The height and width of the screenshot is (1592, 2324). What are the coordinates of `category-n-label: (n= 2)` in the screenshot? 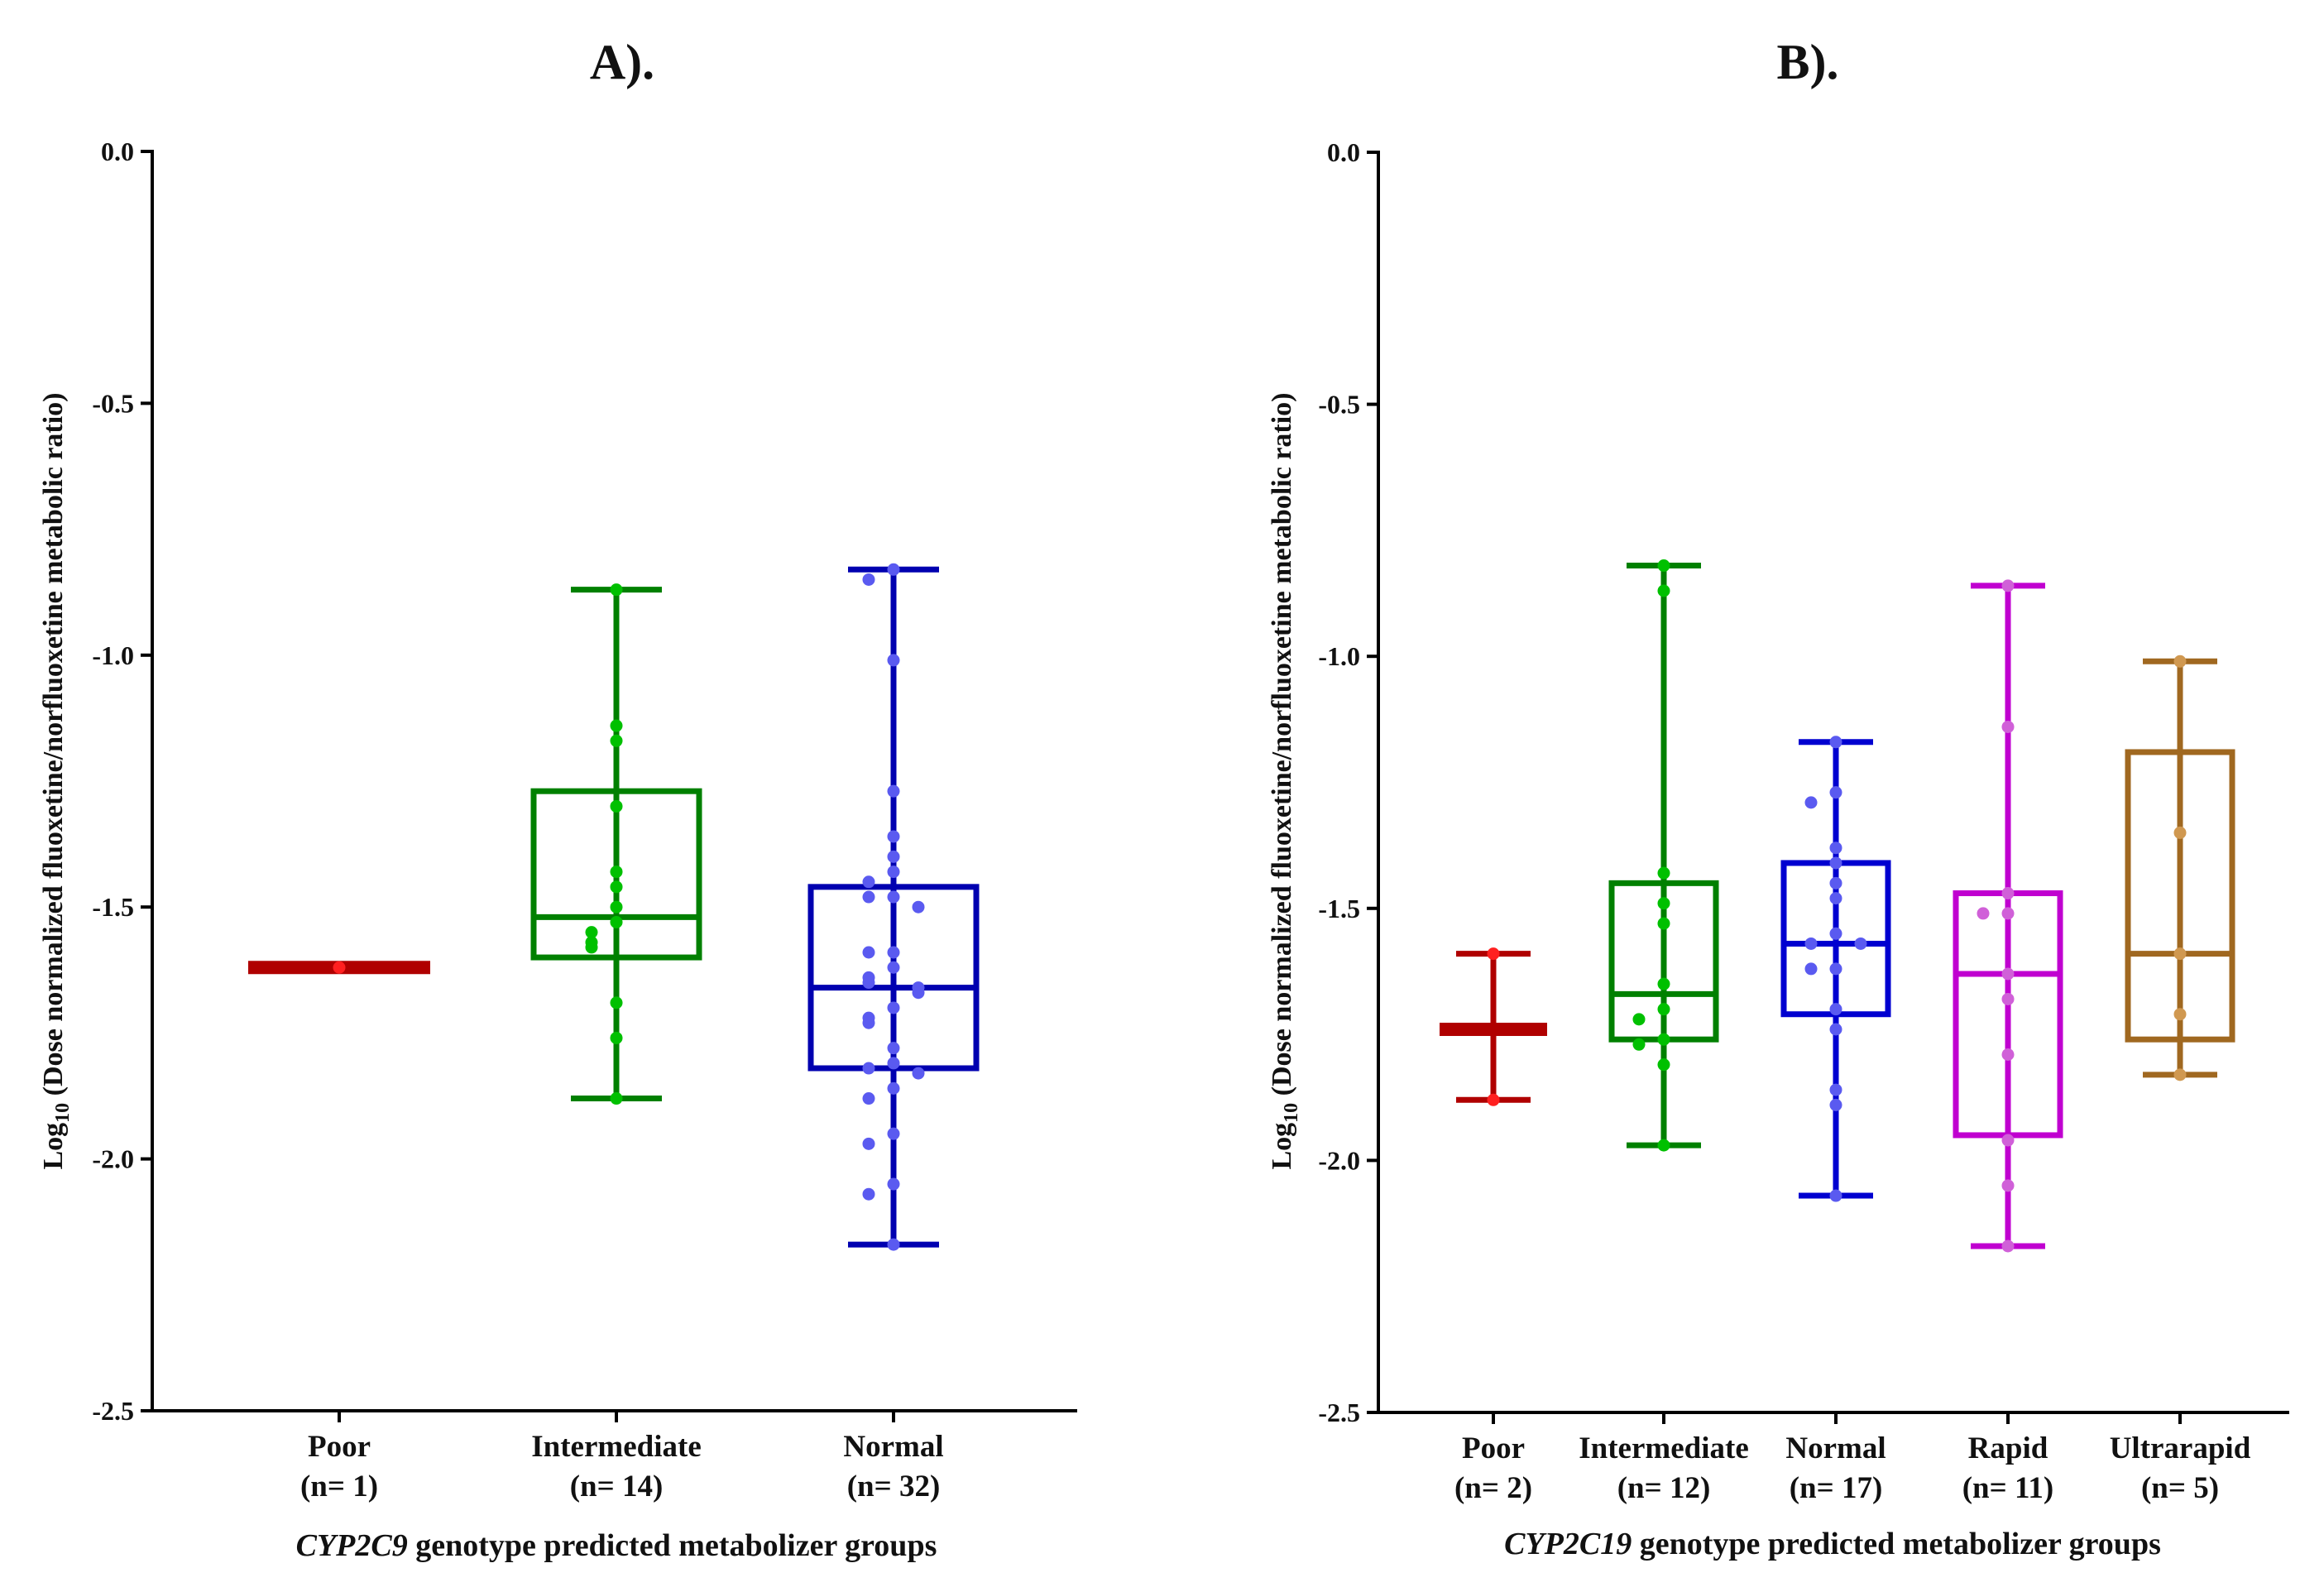 It's located at (1493, 1488).